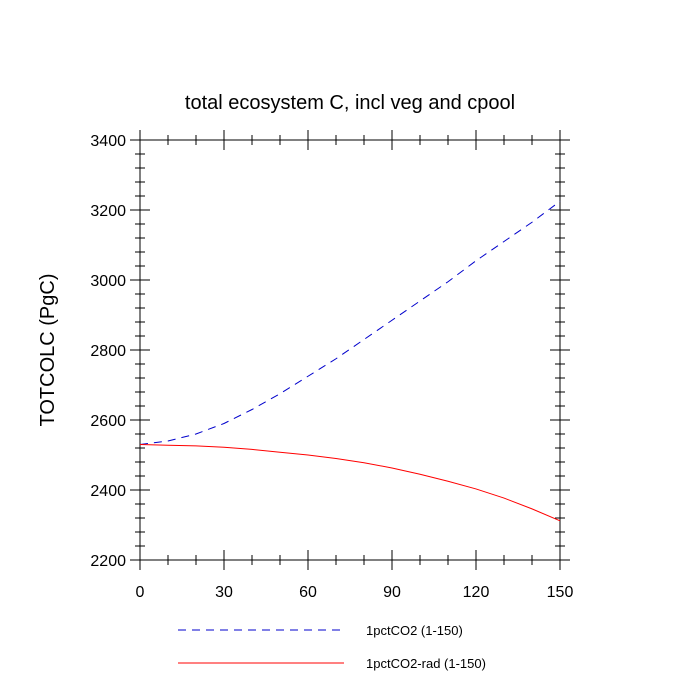  I want to click on chart-title: total ecosystem C, incl veg and cpool, so click(350, 103).